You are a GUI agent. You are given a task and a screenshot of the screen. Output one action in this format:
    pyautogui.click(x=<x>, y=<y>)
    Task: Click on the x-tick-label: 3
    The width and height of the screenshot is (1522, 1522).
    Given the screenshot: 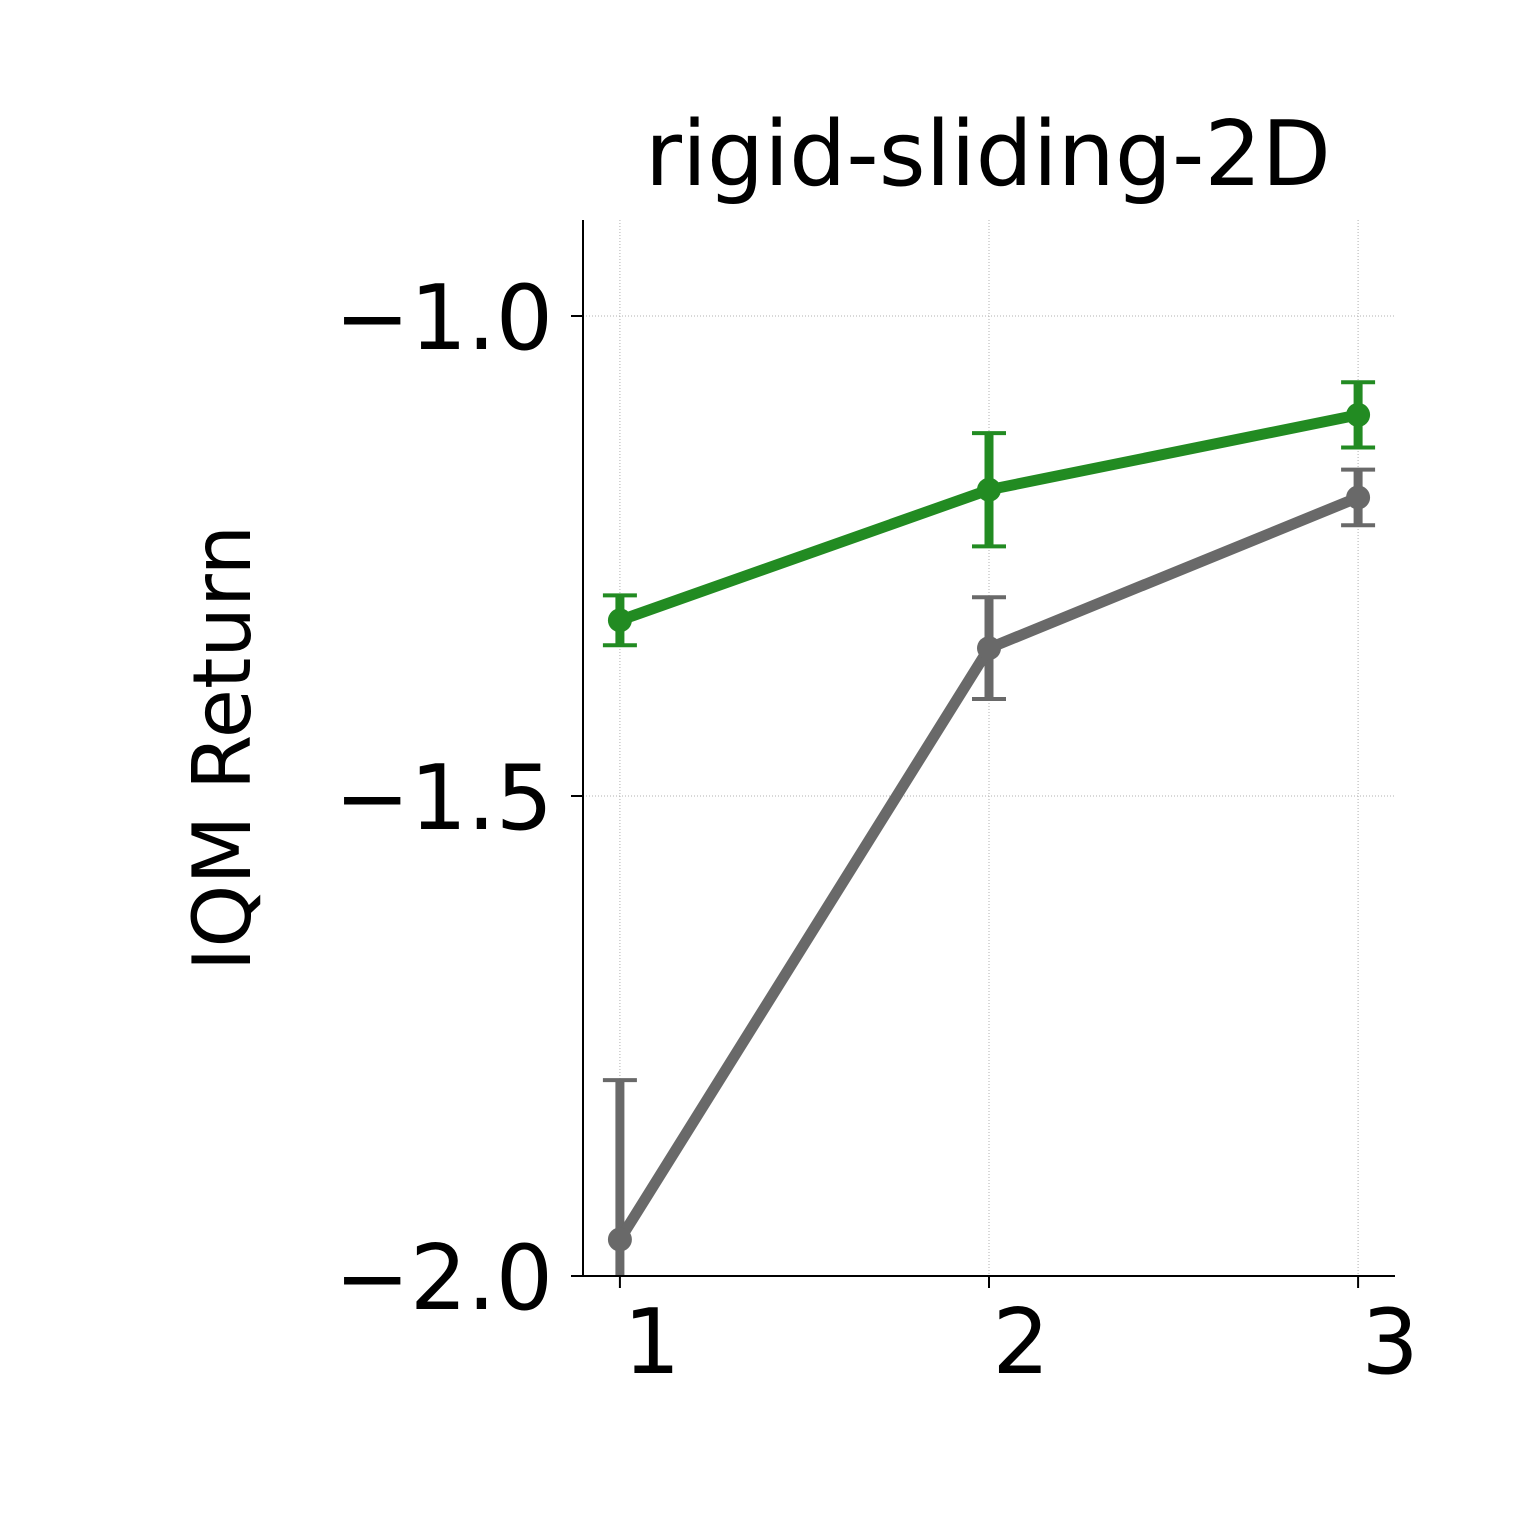 What is the action you would take?
    pyautogui.click(x=1389, y=1342)
    